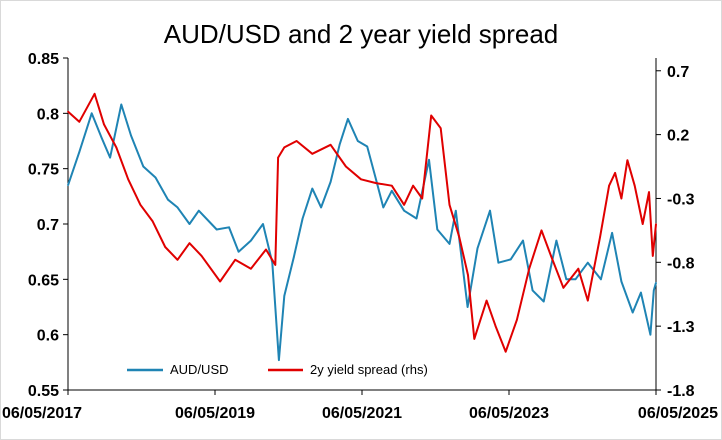 This screenshot has height=440, width=722. I want to click on legend-label-audusd: AUD/USD, so click(199, 369).